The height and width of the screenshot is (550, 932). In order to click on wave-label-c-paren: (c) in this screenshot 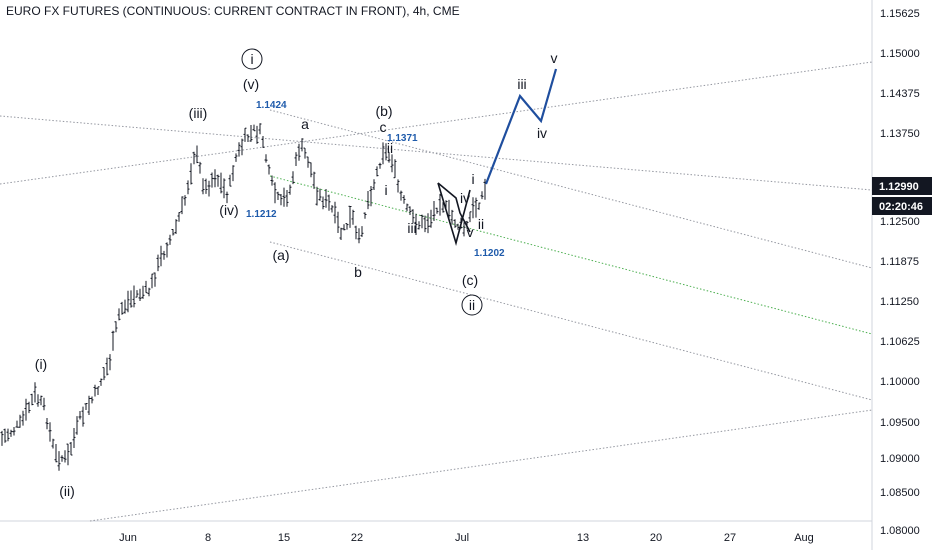, I will do `click(470, 280)`.